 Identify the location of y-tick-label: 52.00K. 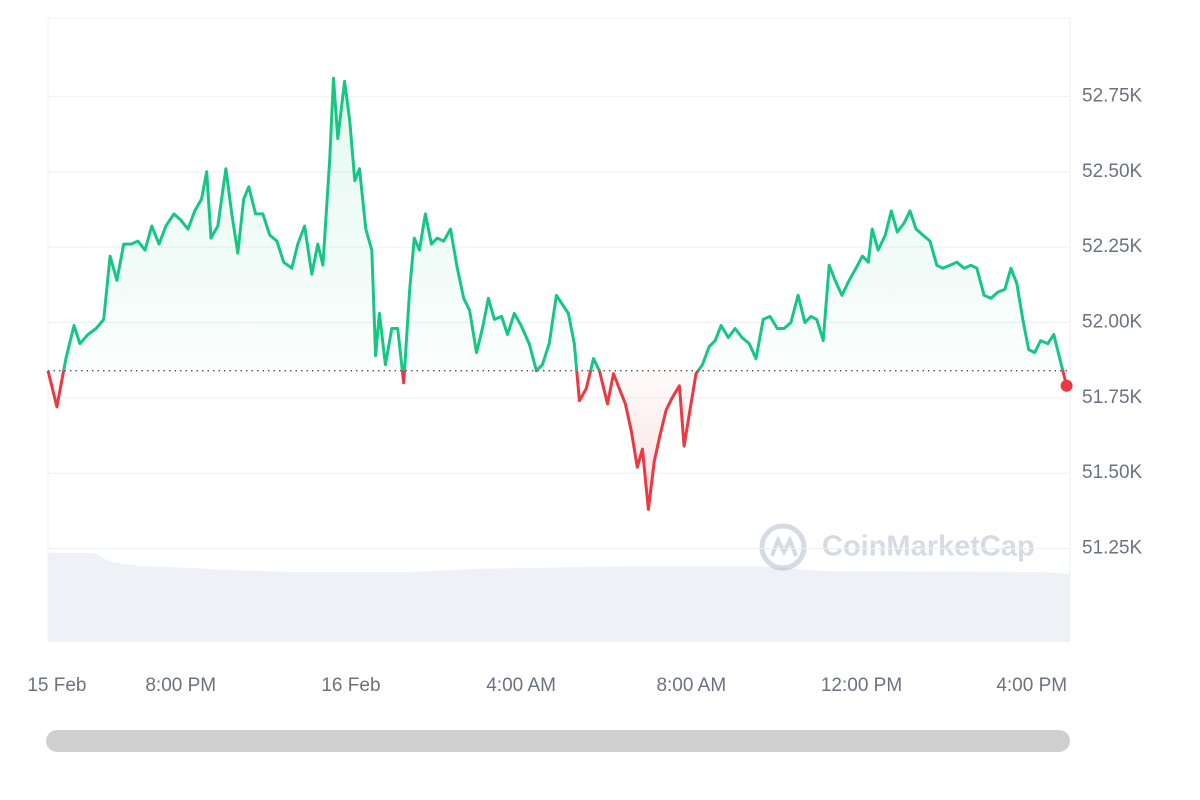
(1112, 321).